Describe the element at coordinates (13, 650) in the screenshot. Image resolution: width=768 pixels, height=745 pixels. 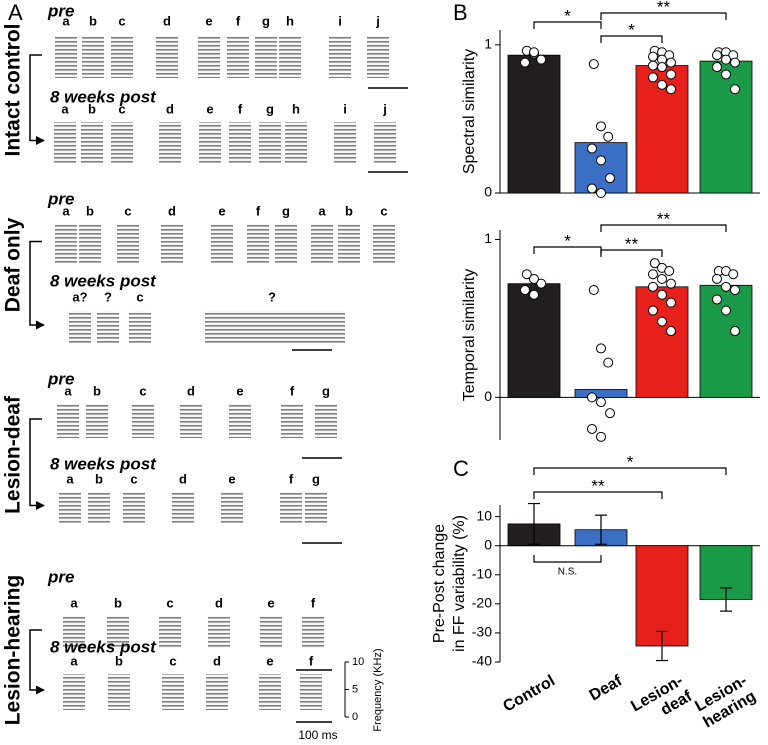
I see `group-label: Lesion-hearing` at that location.